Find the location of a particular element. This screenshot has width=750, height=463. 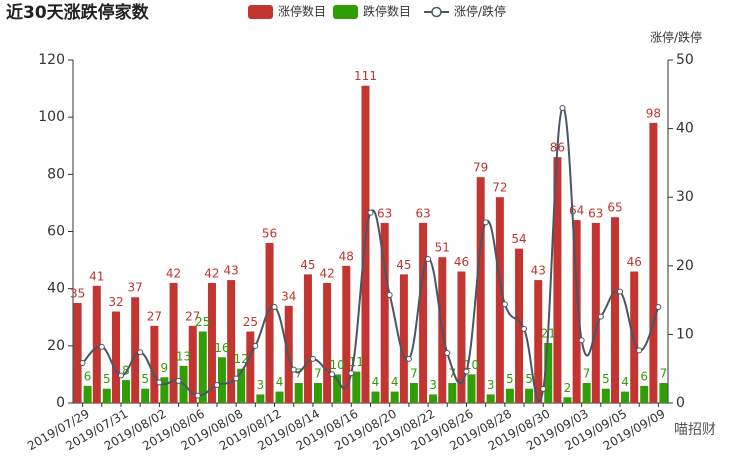

data-label: 16 is located at coordinates (221, 348).